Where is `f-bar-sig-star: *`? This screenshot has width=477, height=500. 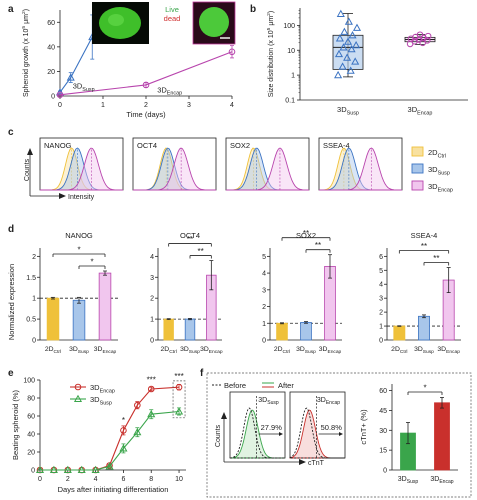
f-bar-sig-star: * is located at coordinates (424, 388).